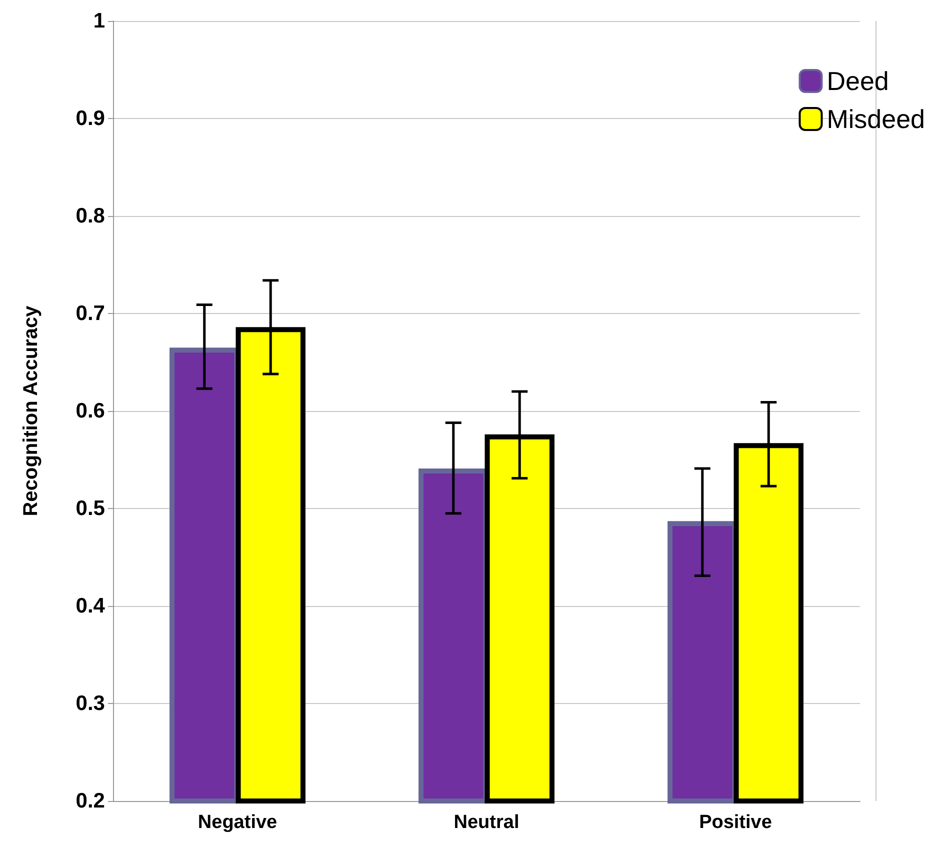 The image size is (948, 857). Describe the element at coordinates (91, 606) in the screenshot. I see `y-tick-label: 0.4` at that location.